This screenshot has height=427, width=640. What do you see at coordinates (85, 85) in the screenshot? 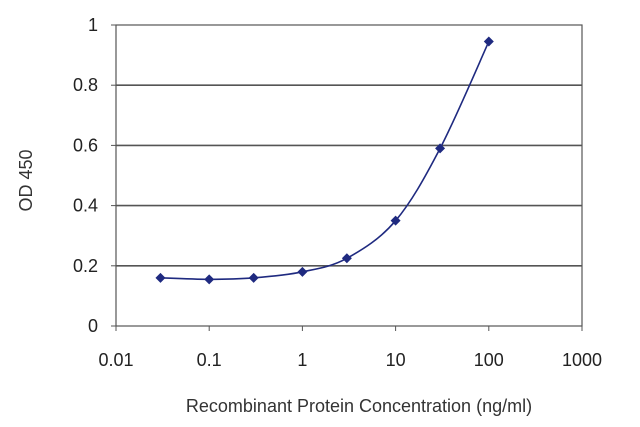
I see `y-tick-label: 0.8` at bounding box center [85, 85].